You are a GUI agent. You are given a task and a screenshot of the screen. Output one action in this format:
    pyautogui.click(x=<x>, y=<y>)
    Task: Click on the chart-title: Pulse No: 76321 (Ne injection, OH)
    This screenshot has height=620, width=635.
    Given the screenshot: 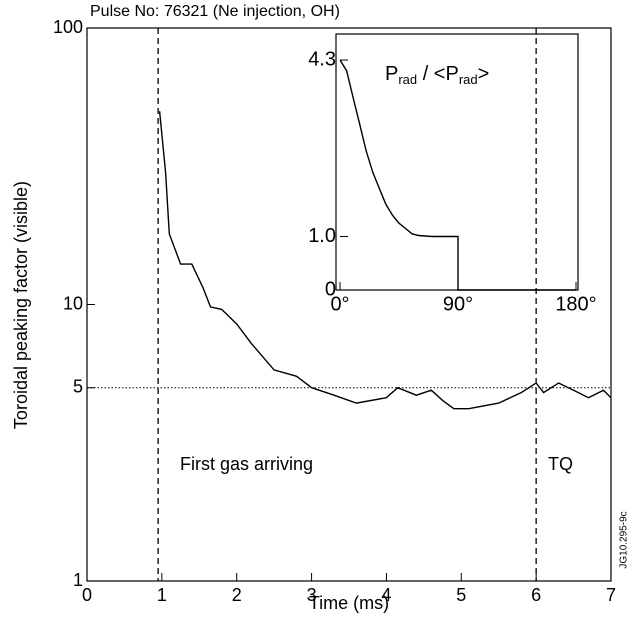 What is the action you would take?
    pyautogui.click(x=215, y=11)
    